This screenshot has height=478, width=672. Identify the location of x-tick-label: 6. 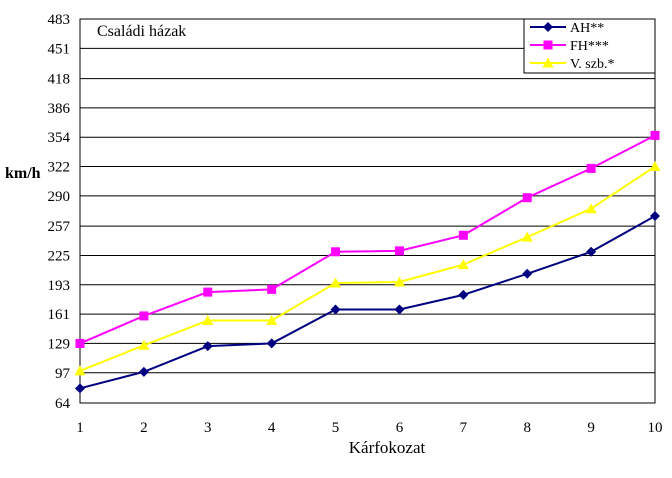
(400, 428).